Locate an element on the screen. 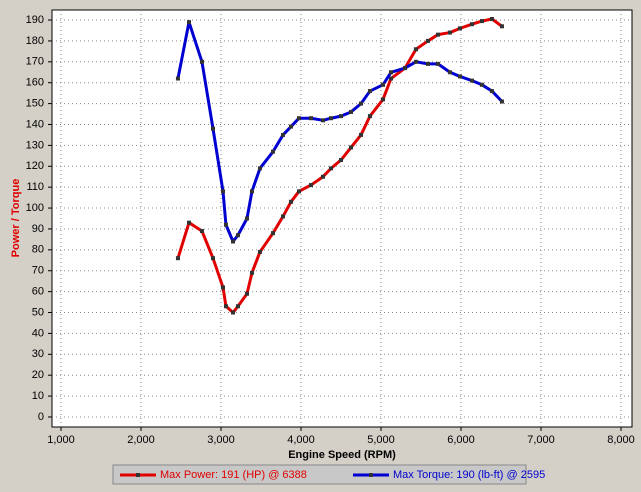 Image resolution: width=641 pixels, height=492 pixels. y-tick-label: 160 is located at coordinates (35, 83).